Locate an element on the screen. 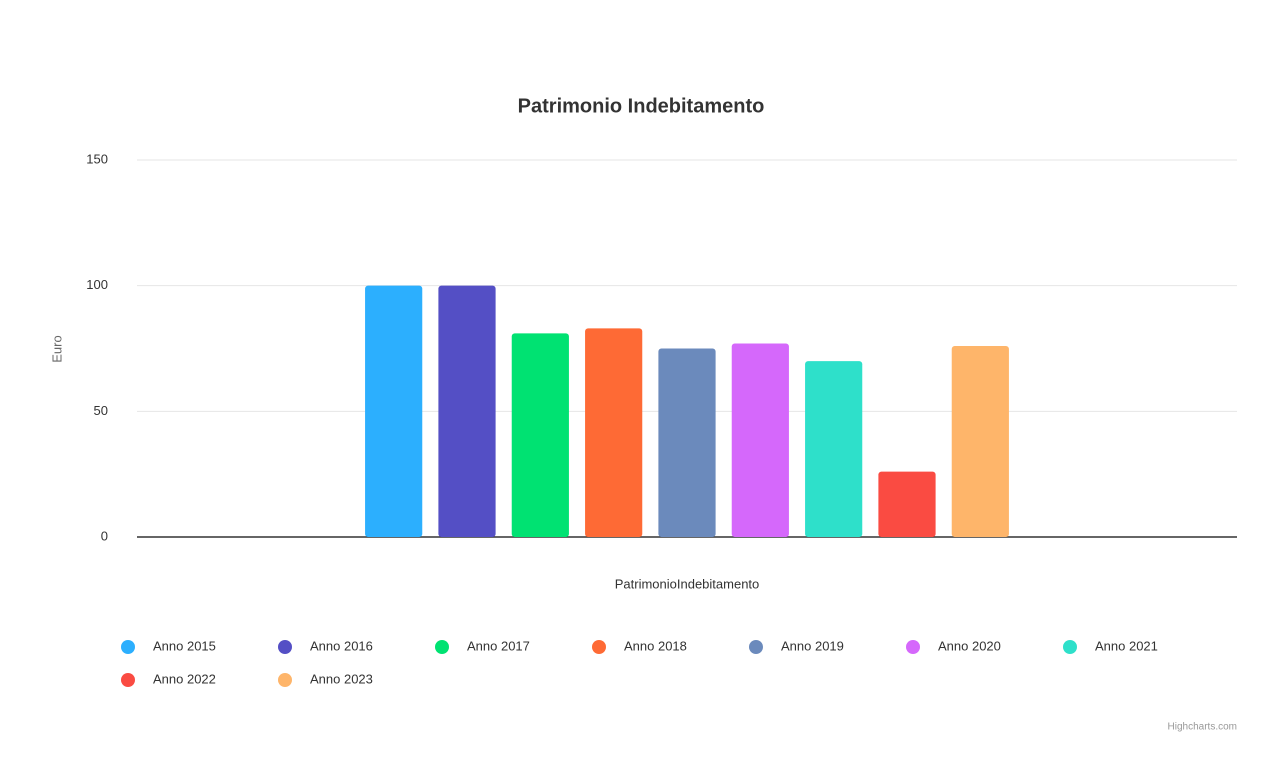  legend-label: Anno 2018 is located at coordinates (655, 645).